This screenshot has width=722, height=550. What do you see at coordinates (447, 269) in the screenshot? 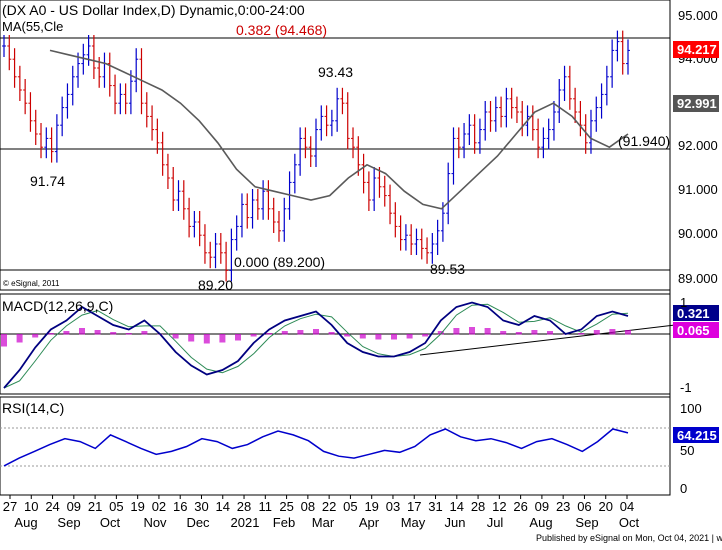
I see `annotation-89-53: 89.53` at bounding box center [447, 269].